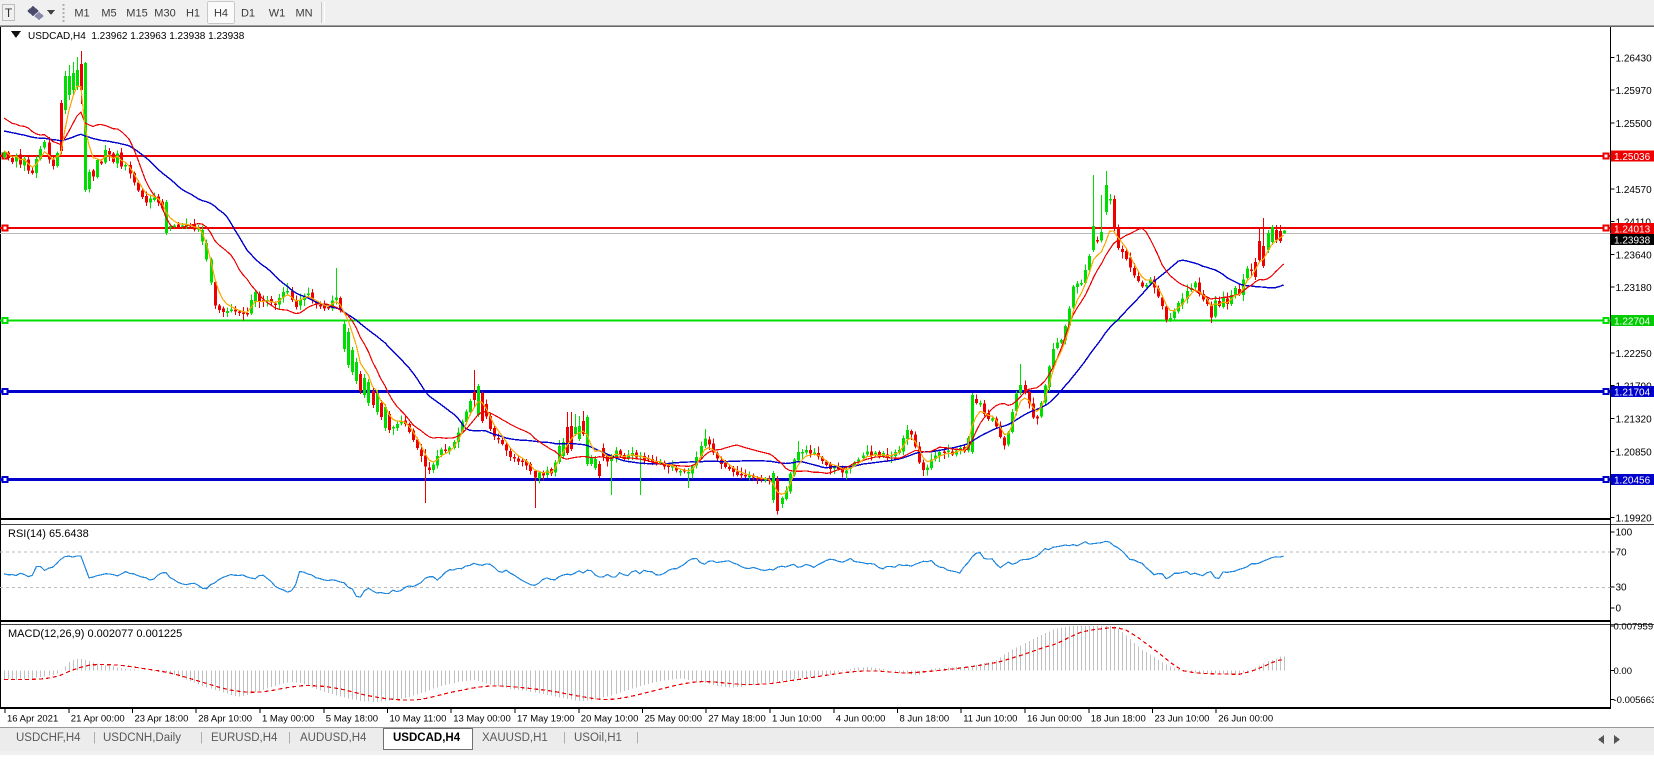 The height and width of the screenshot is (760, 1654). What do you see at coordinates (482, 719) in the screenshot?
I see `svg-text: 13 May 00:00` at bounding box center [482, 719].